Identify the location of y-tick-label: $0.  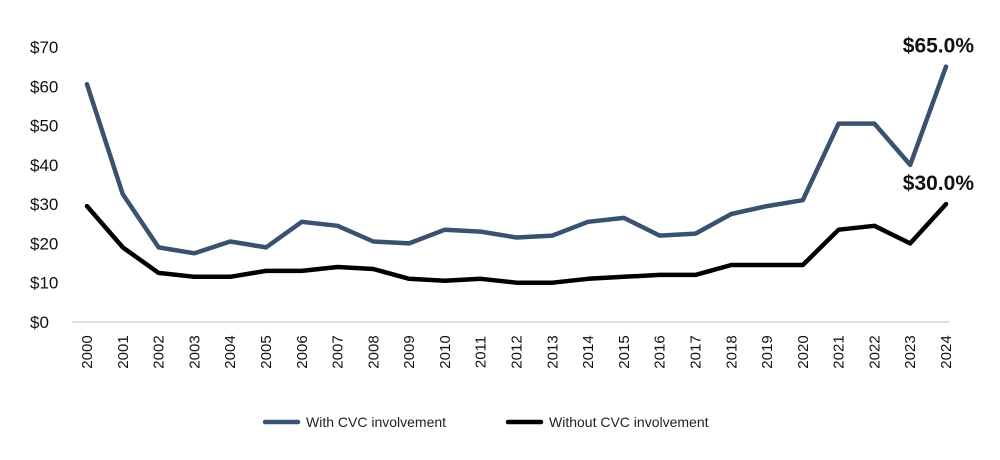
(39, 322).